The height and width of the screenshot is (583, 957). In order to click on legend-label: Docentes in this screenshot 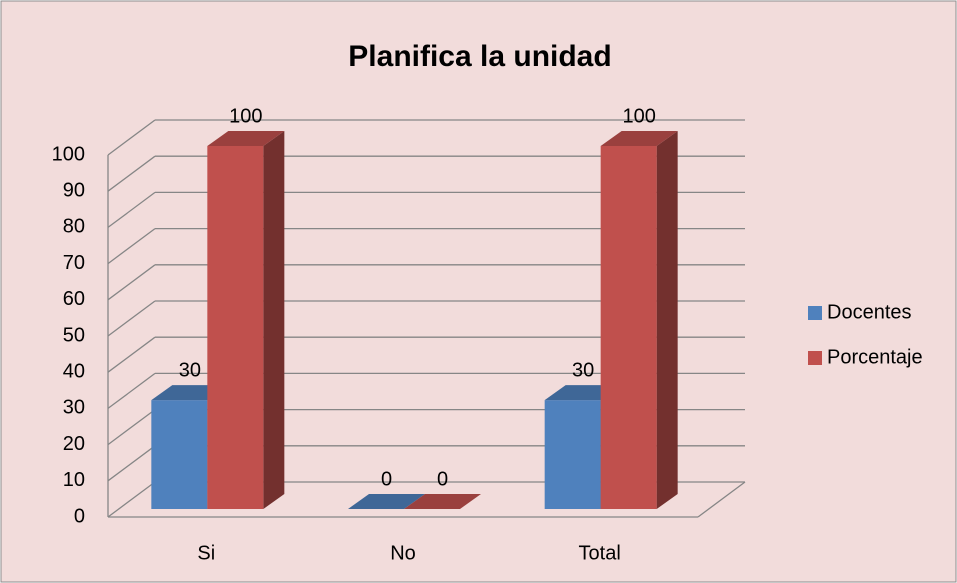, I will do `click(869, 312)`.